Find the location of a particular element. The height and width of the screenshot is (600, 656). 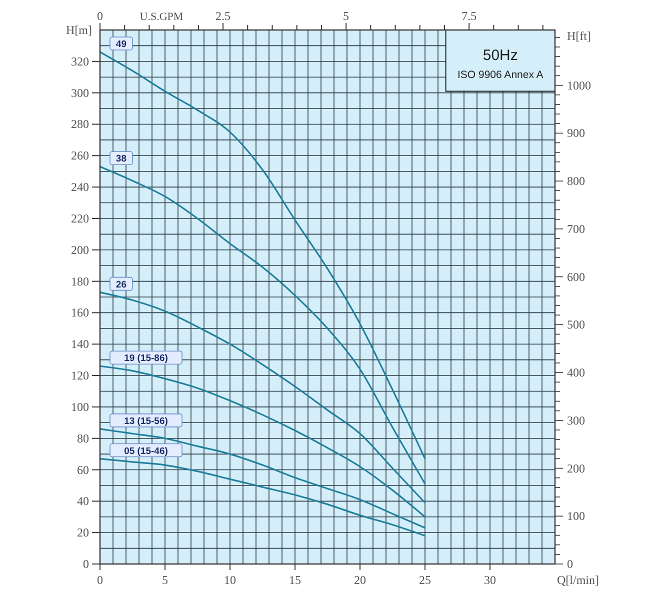

y-tick-label: 100 is located at coordinates (80, 407).